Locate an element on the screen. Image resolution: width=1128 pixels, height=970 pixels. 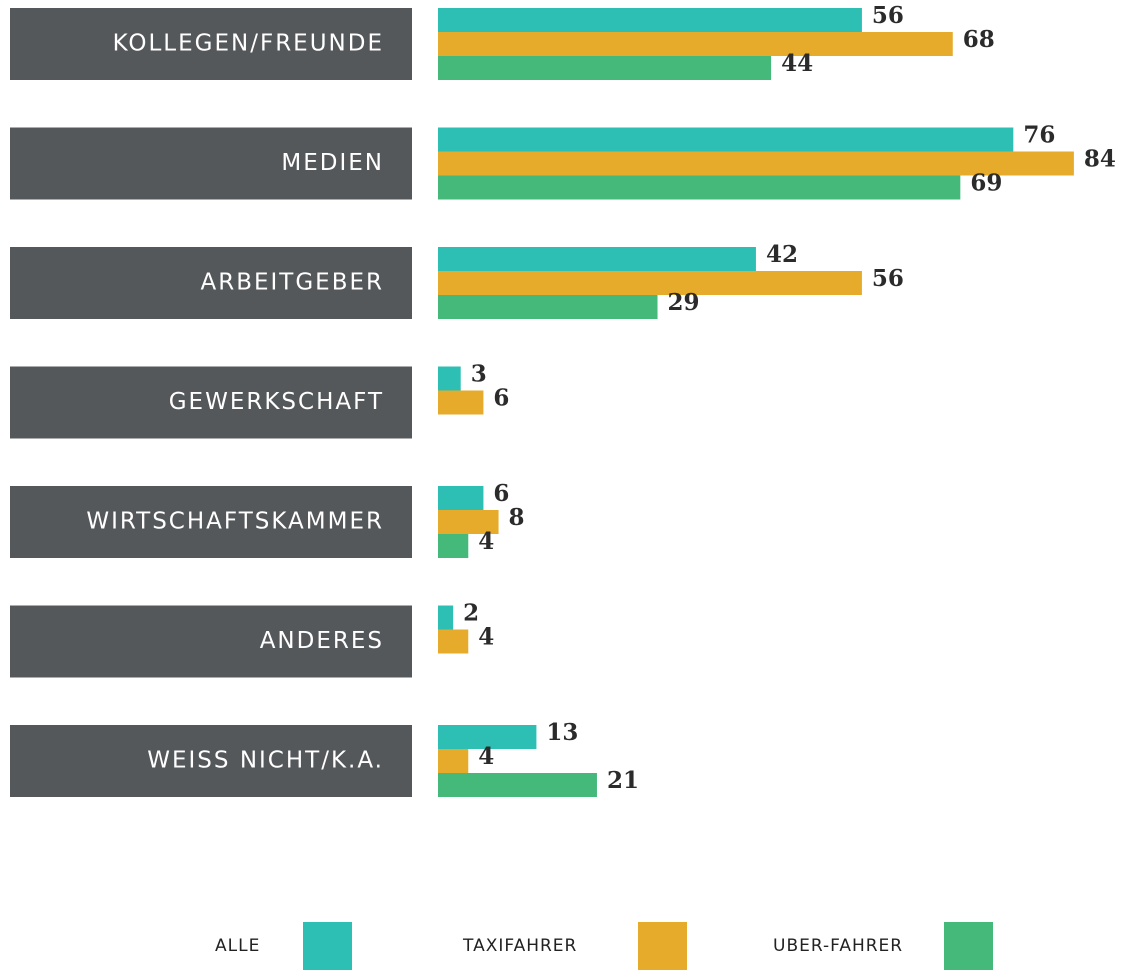
value-label: 84 is located at coordinates (1100, 159).